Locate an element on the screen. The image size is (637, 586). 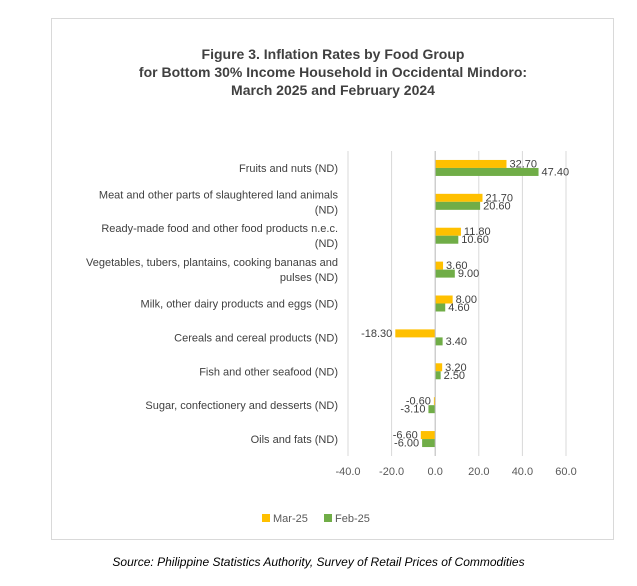
legend-label: Feb-25 is located at coordinates (352, 519).